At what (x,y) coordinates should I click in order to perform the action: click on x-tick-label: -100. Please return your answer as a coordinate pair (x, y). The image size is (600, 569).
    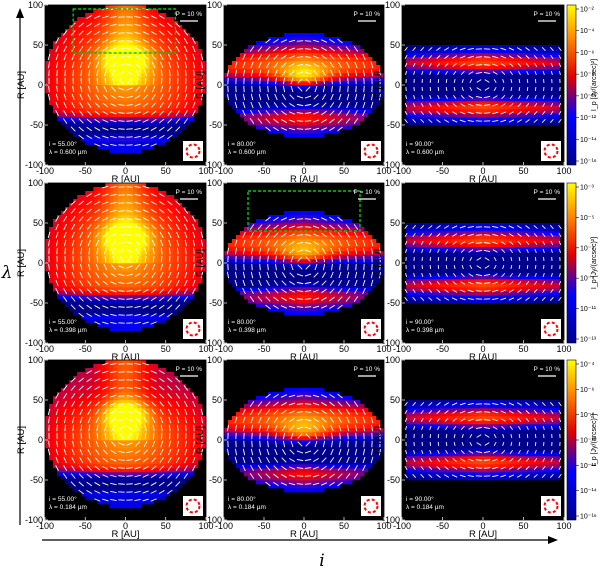
    Looking at the image, I should click on (45, 349).